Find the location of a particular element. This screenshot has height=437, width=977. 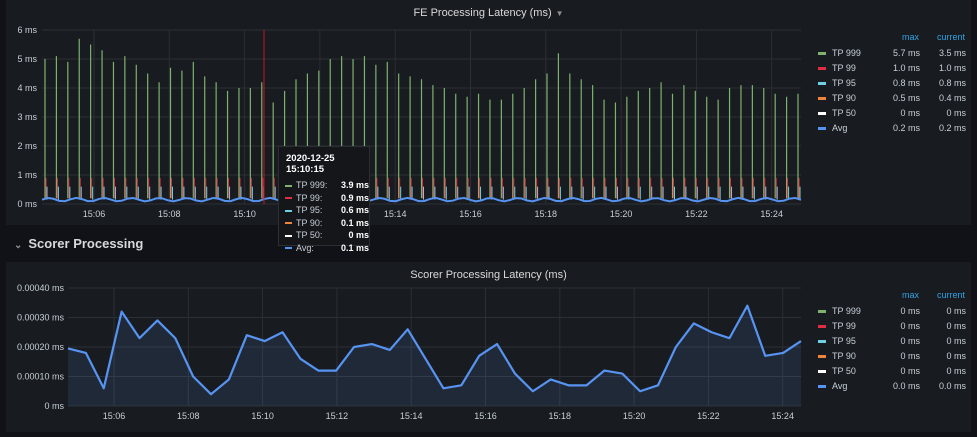

legend-max-value: 0.2 ms is located at coordinates (906, 127).